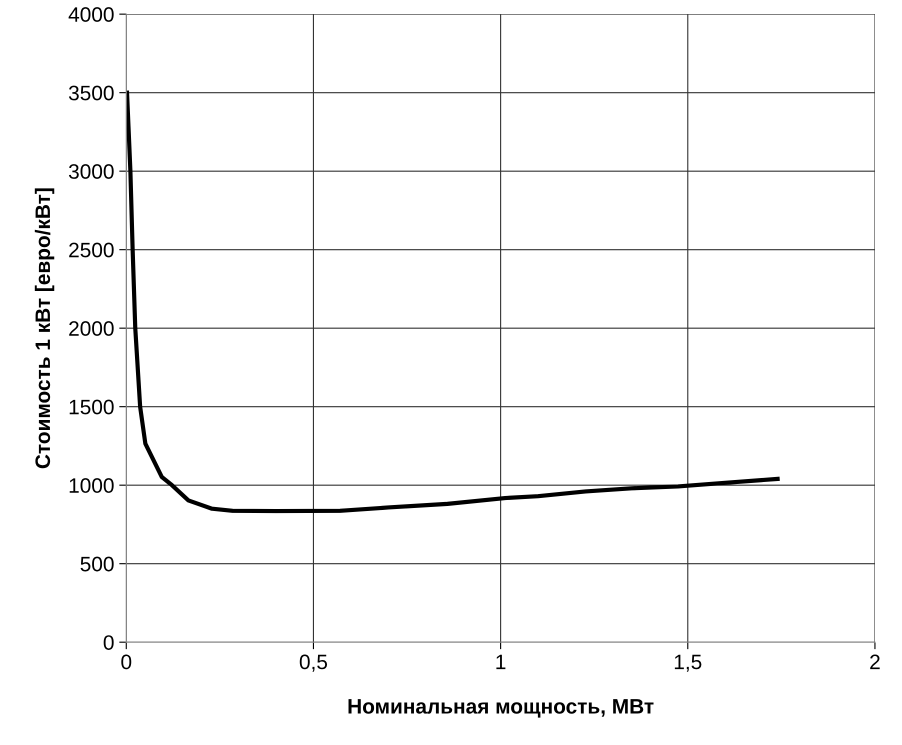  Describe the element at coordinates (92, 407) in the screenshot. I see `y-tick-label: 1500` at that location.